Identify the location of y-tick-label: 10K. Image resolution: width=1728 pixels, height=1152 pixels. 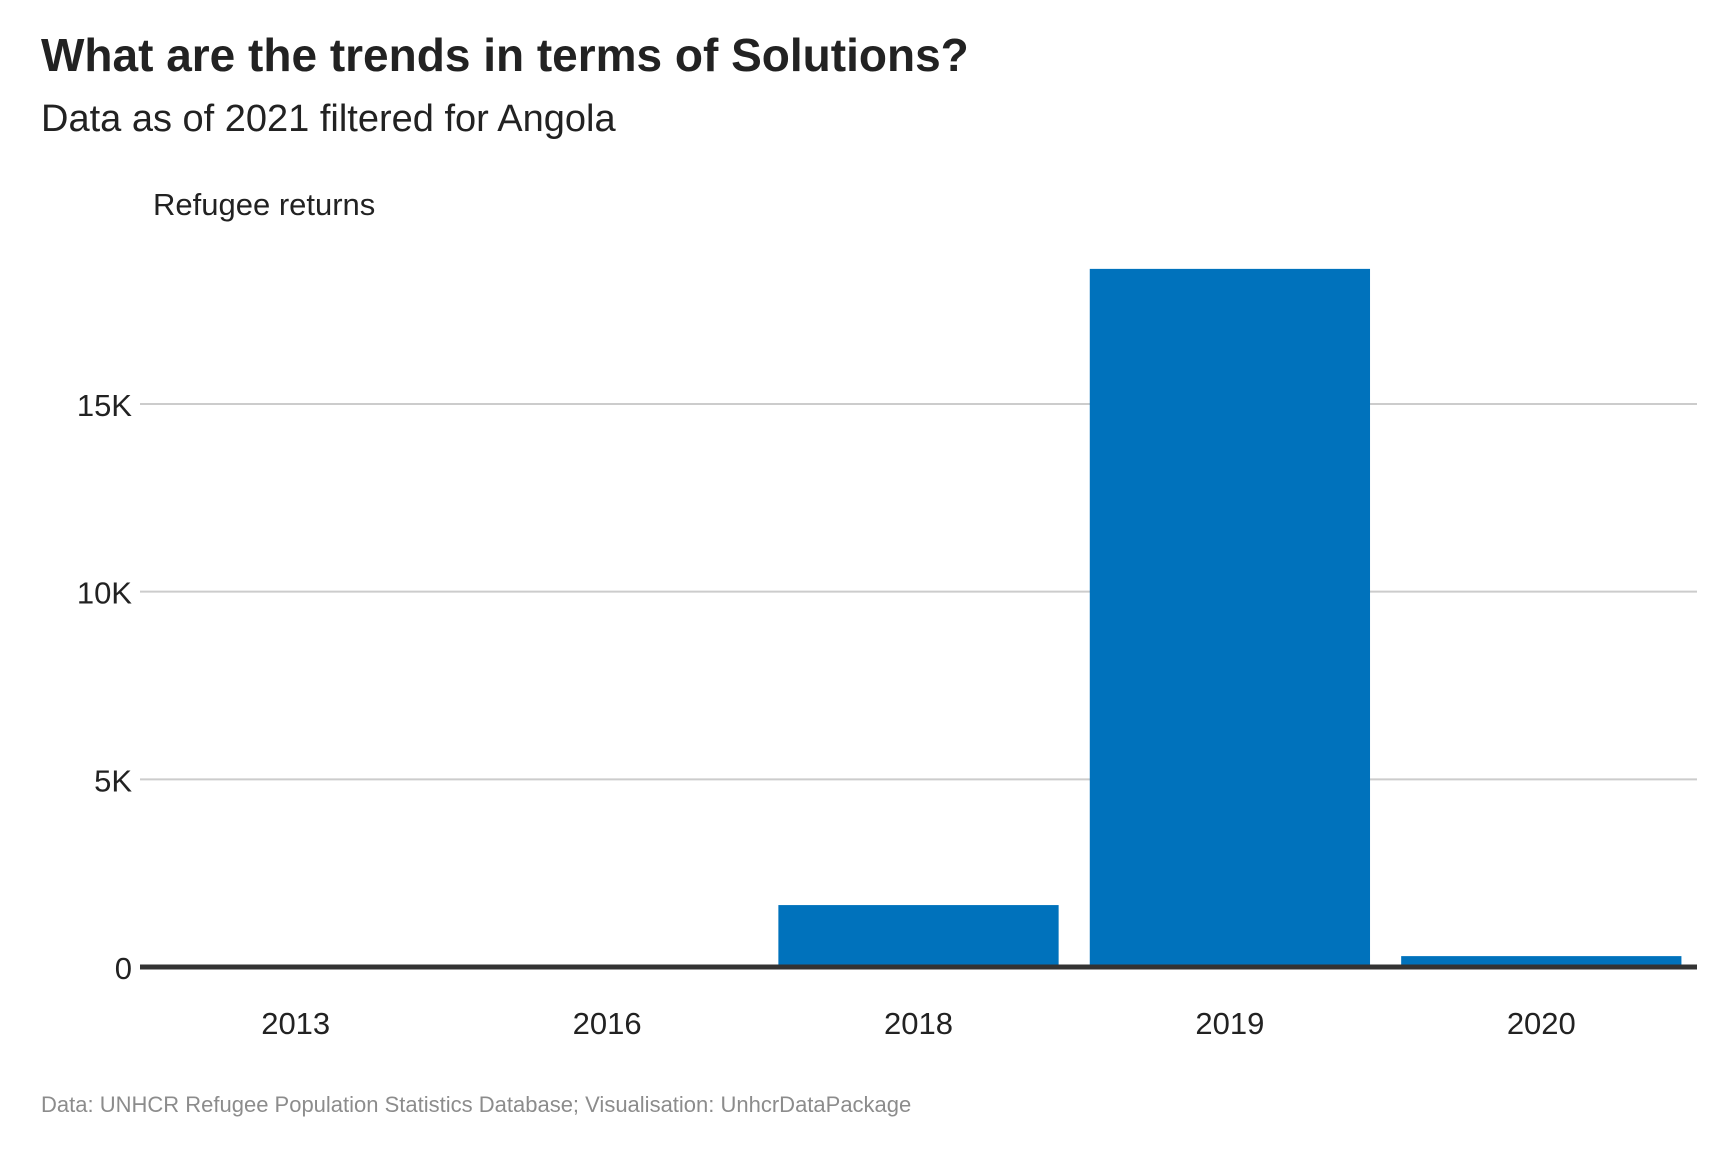
(104, 593).